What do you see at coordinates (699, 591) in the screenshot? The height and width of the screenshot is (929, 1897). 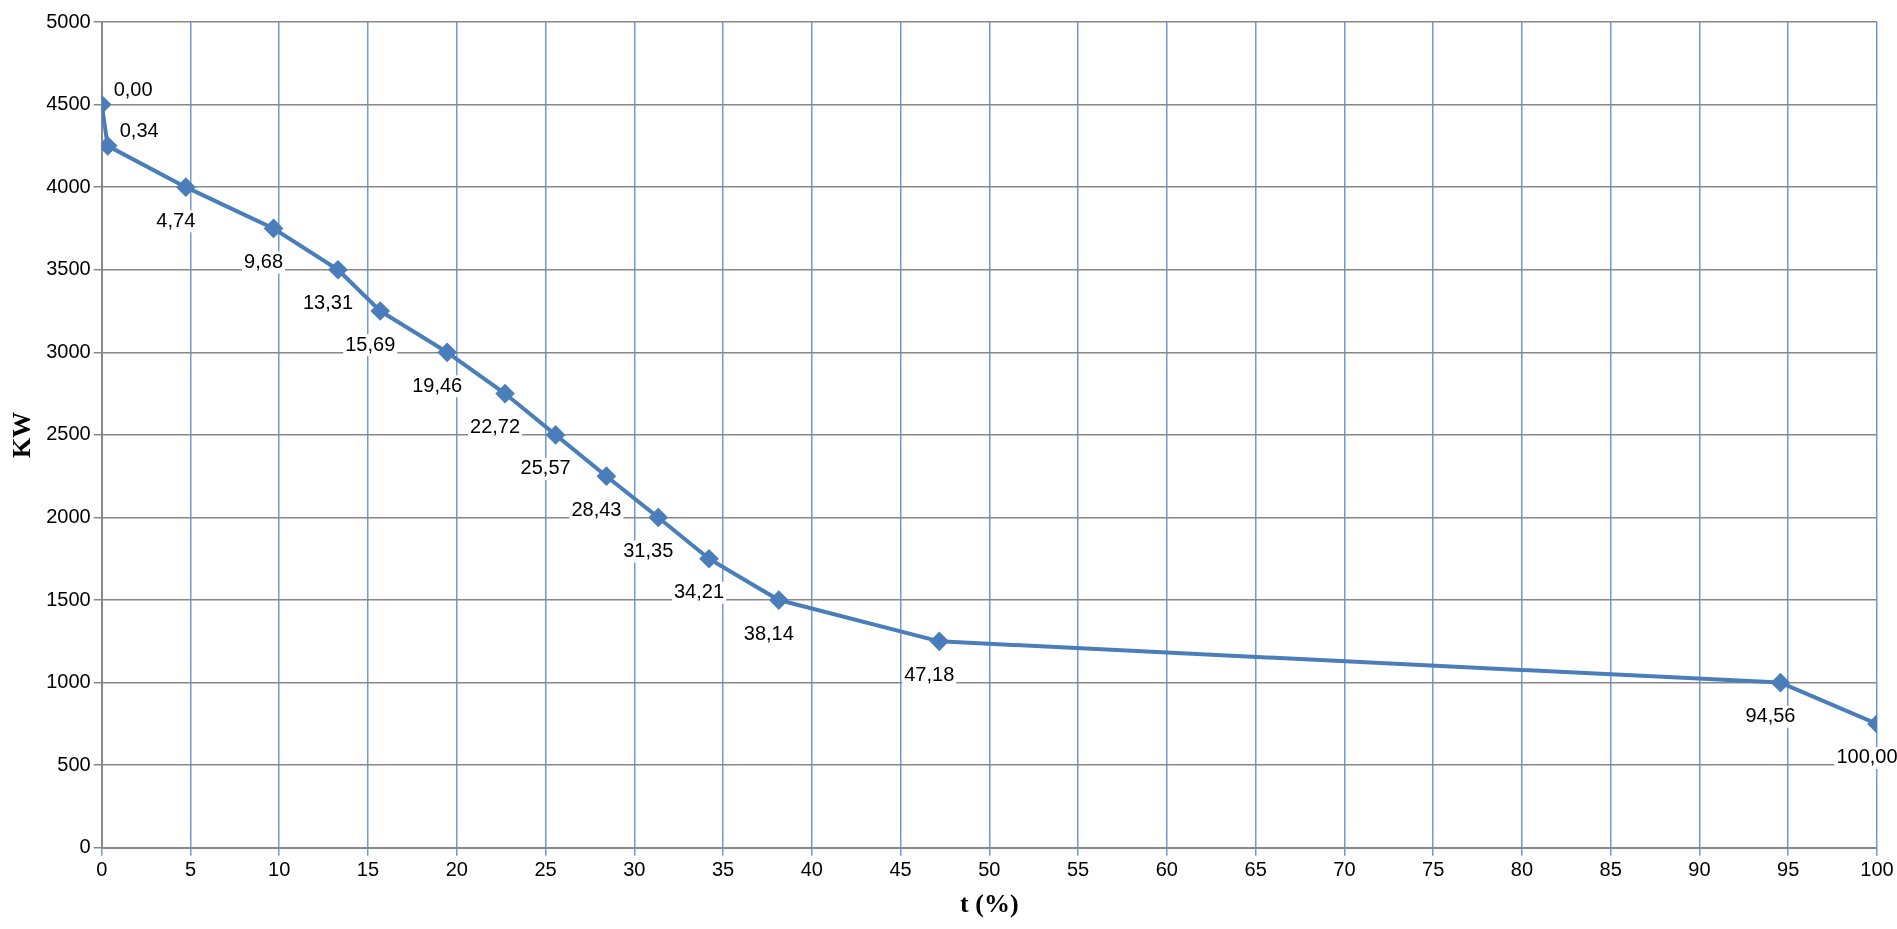 I see `annotation: 34,21` at bounding box center [699, 591].